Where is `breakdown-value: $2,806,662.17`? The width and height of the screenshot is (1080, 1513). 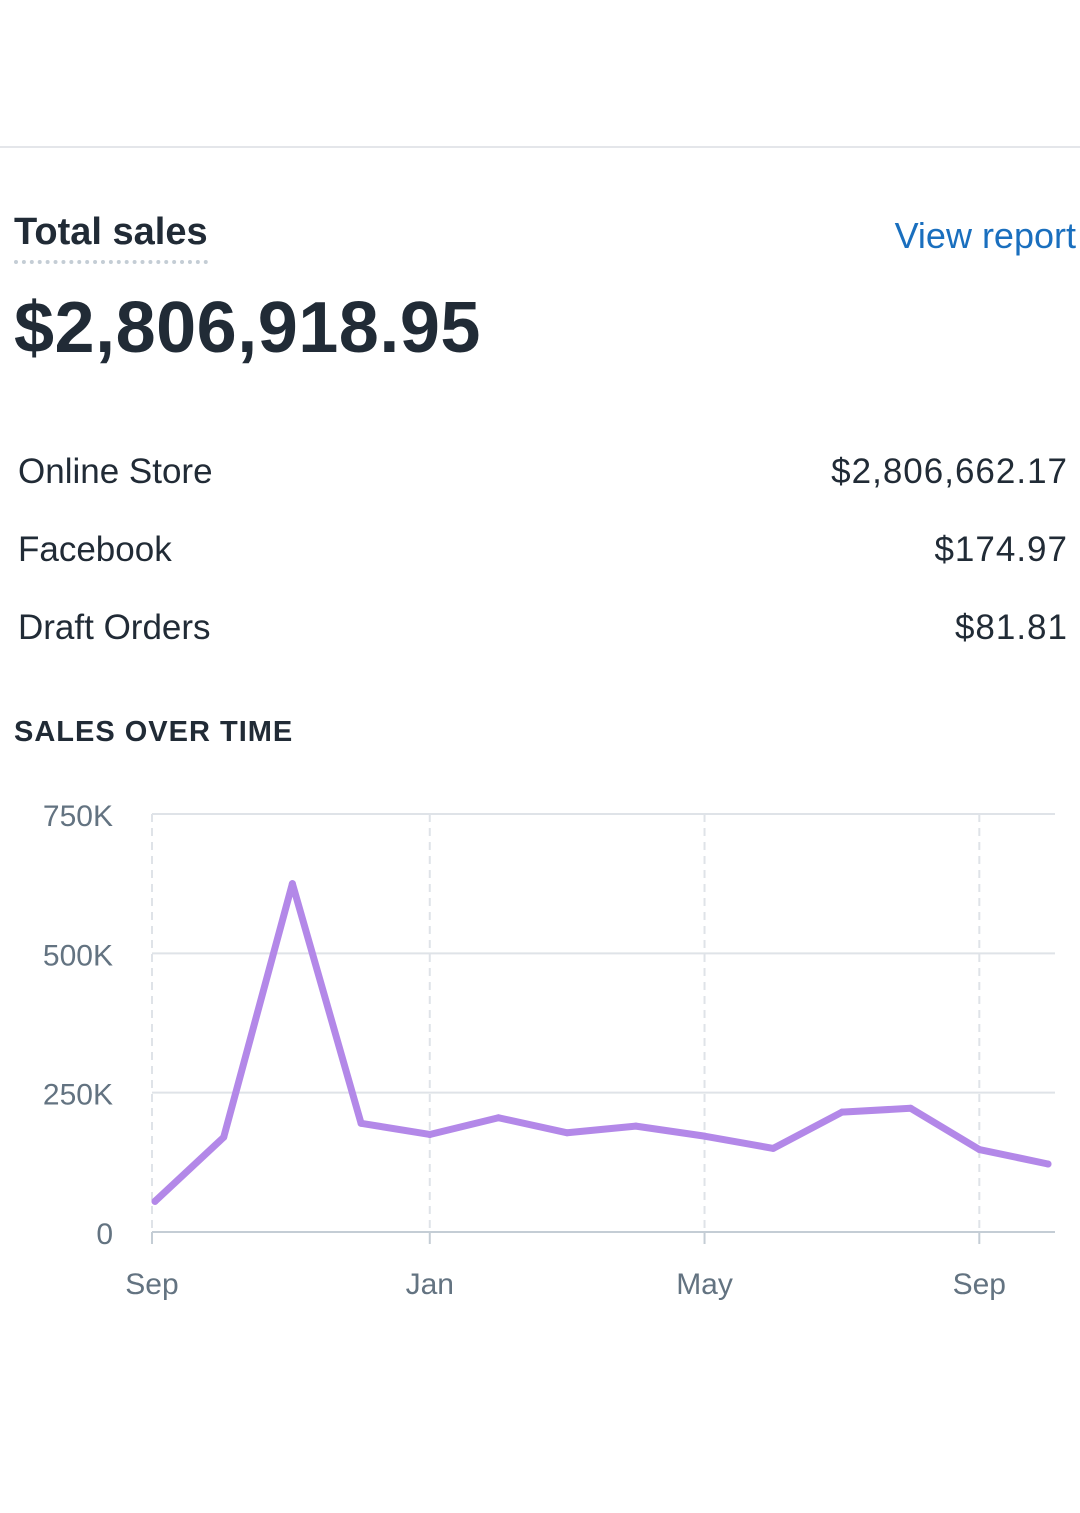 breakdown-value: $2,806,662.17 is located at coordinates (949, 471).